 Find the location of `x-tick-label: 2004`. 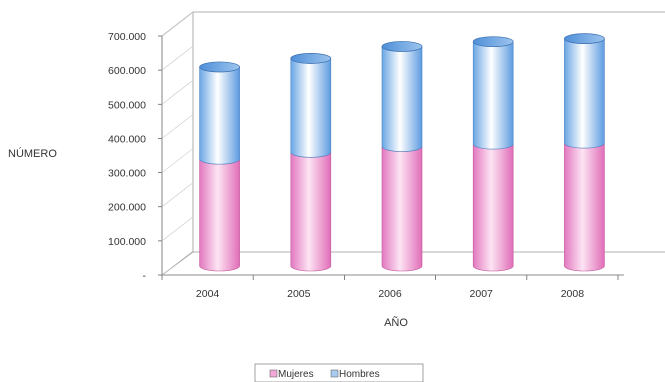

x-tick-label: 2004 is located at coordinates (208, 294).